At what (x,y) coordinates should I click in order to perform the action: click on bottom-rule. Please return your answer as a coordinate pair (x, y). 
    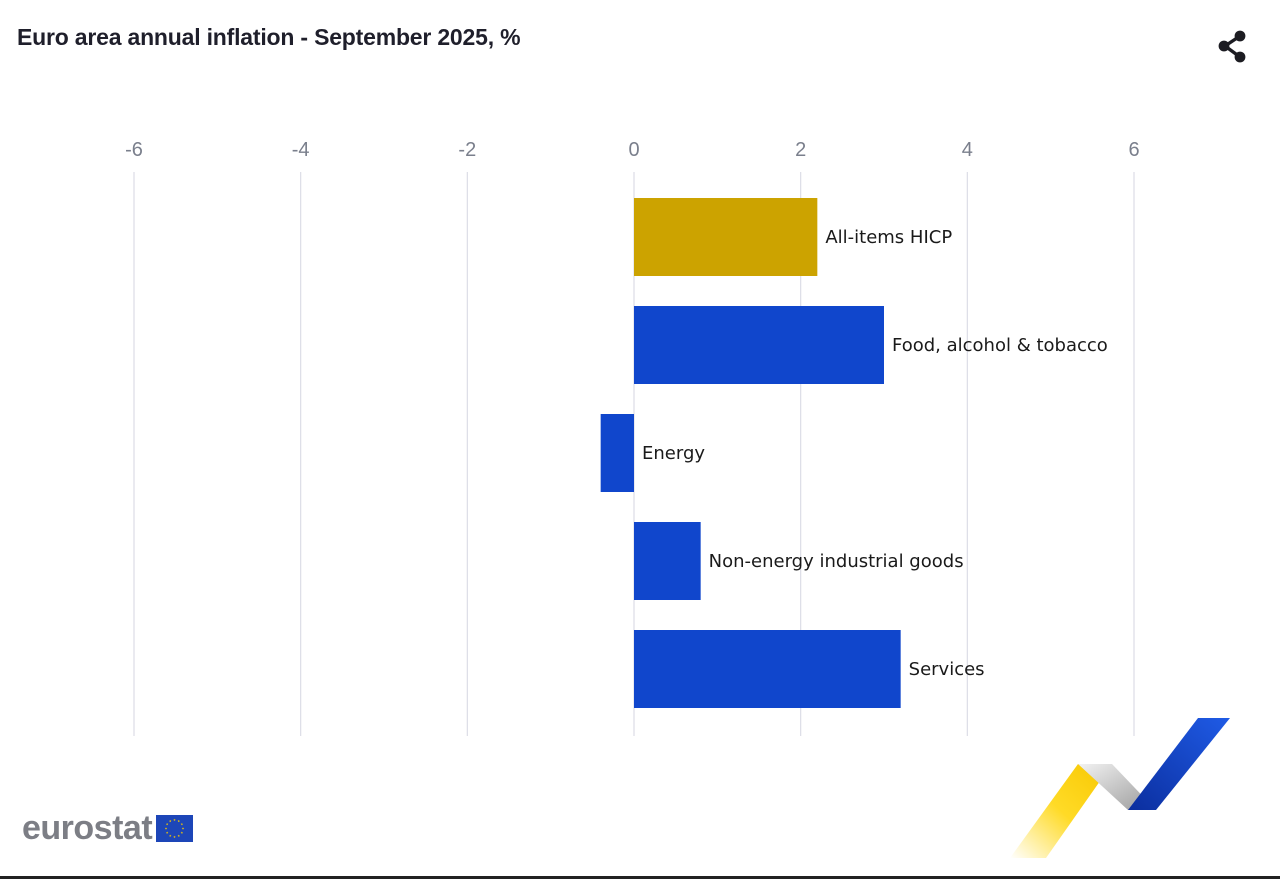
    Looking at the image, I should click on (640, 877).